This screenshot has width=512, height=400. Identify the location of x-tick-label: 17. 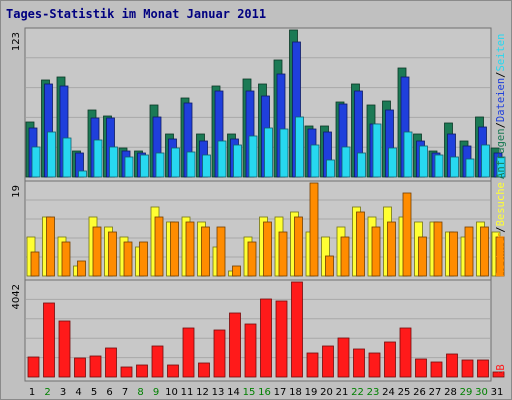
(280, 392).